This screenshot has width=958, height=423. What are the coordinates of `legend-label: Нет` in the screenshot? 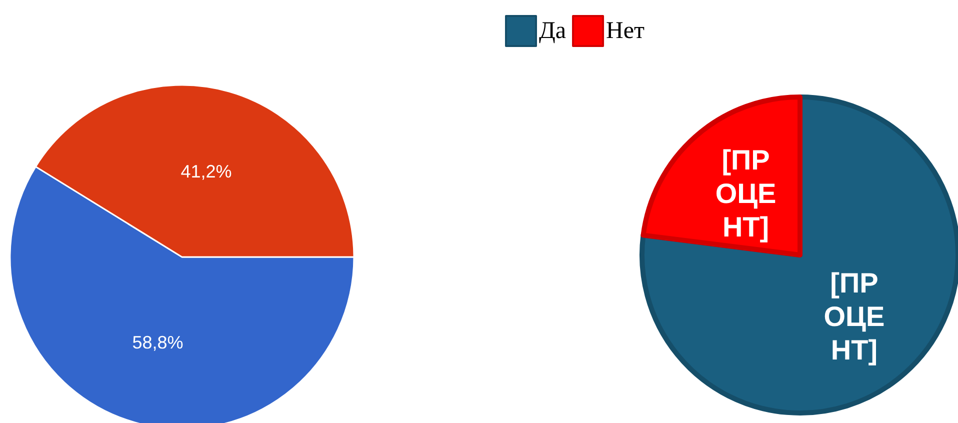 It's located at (626, 31).